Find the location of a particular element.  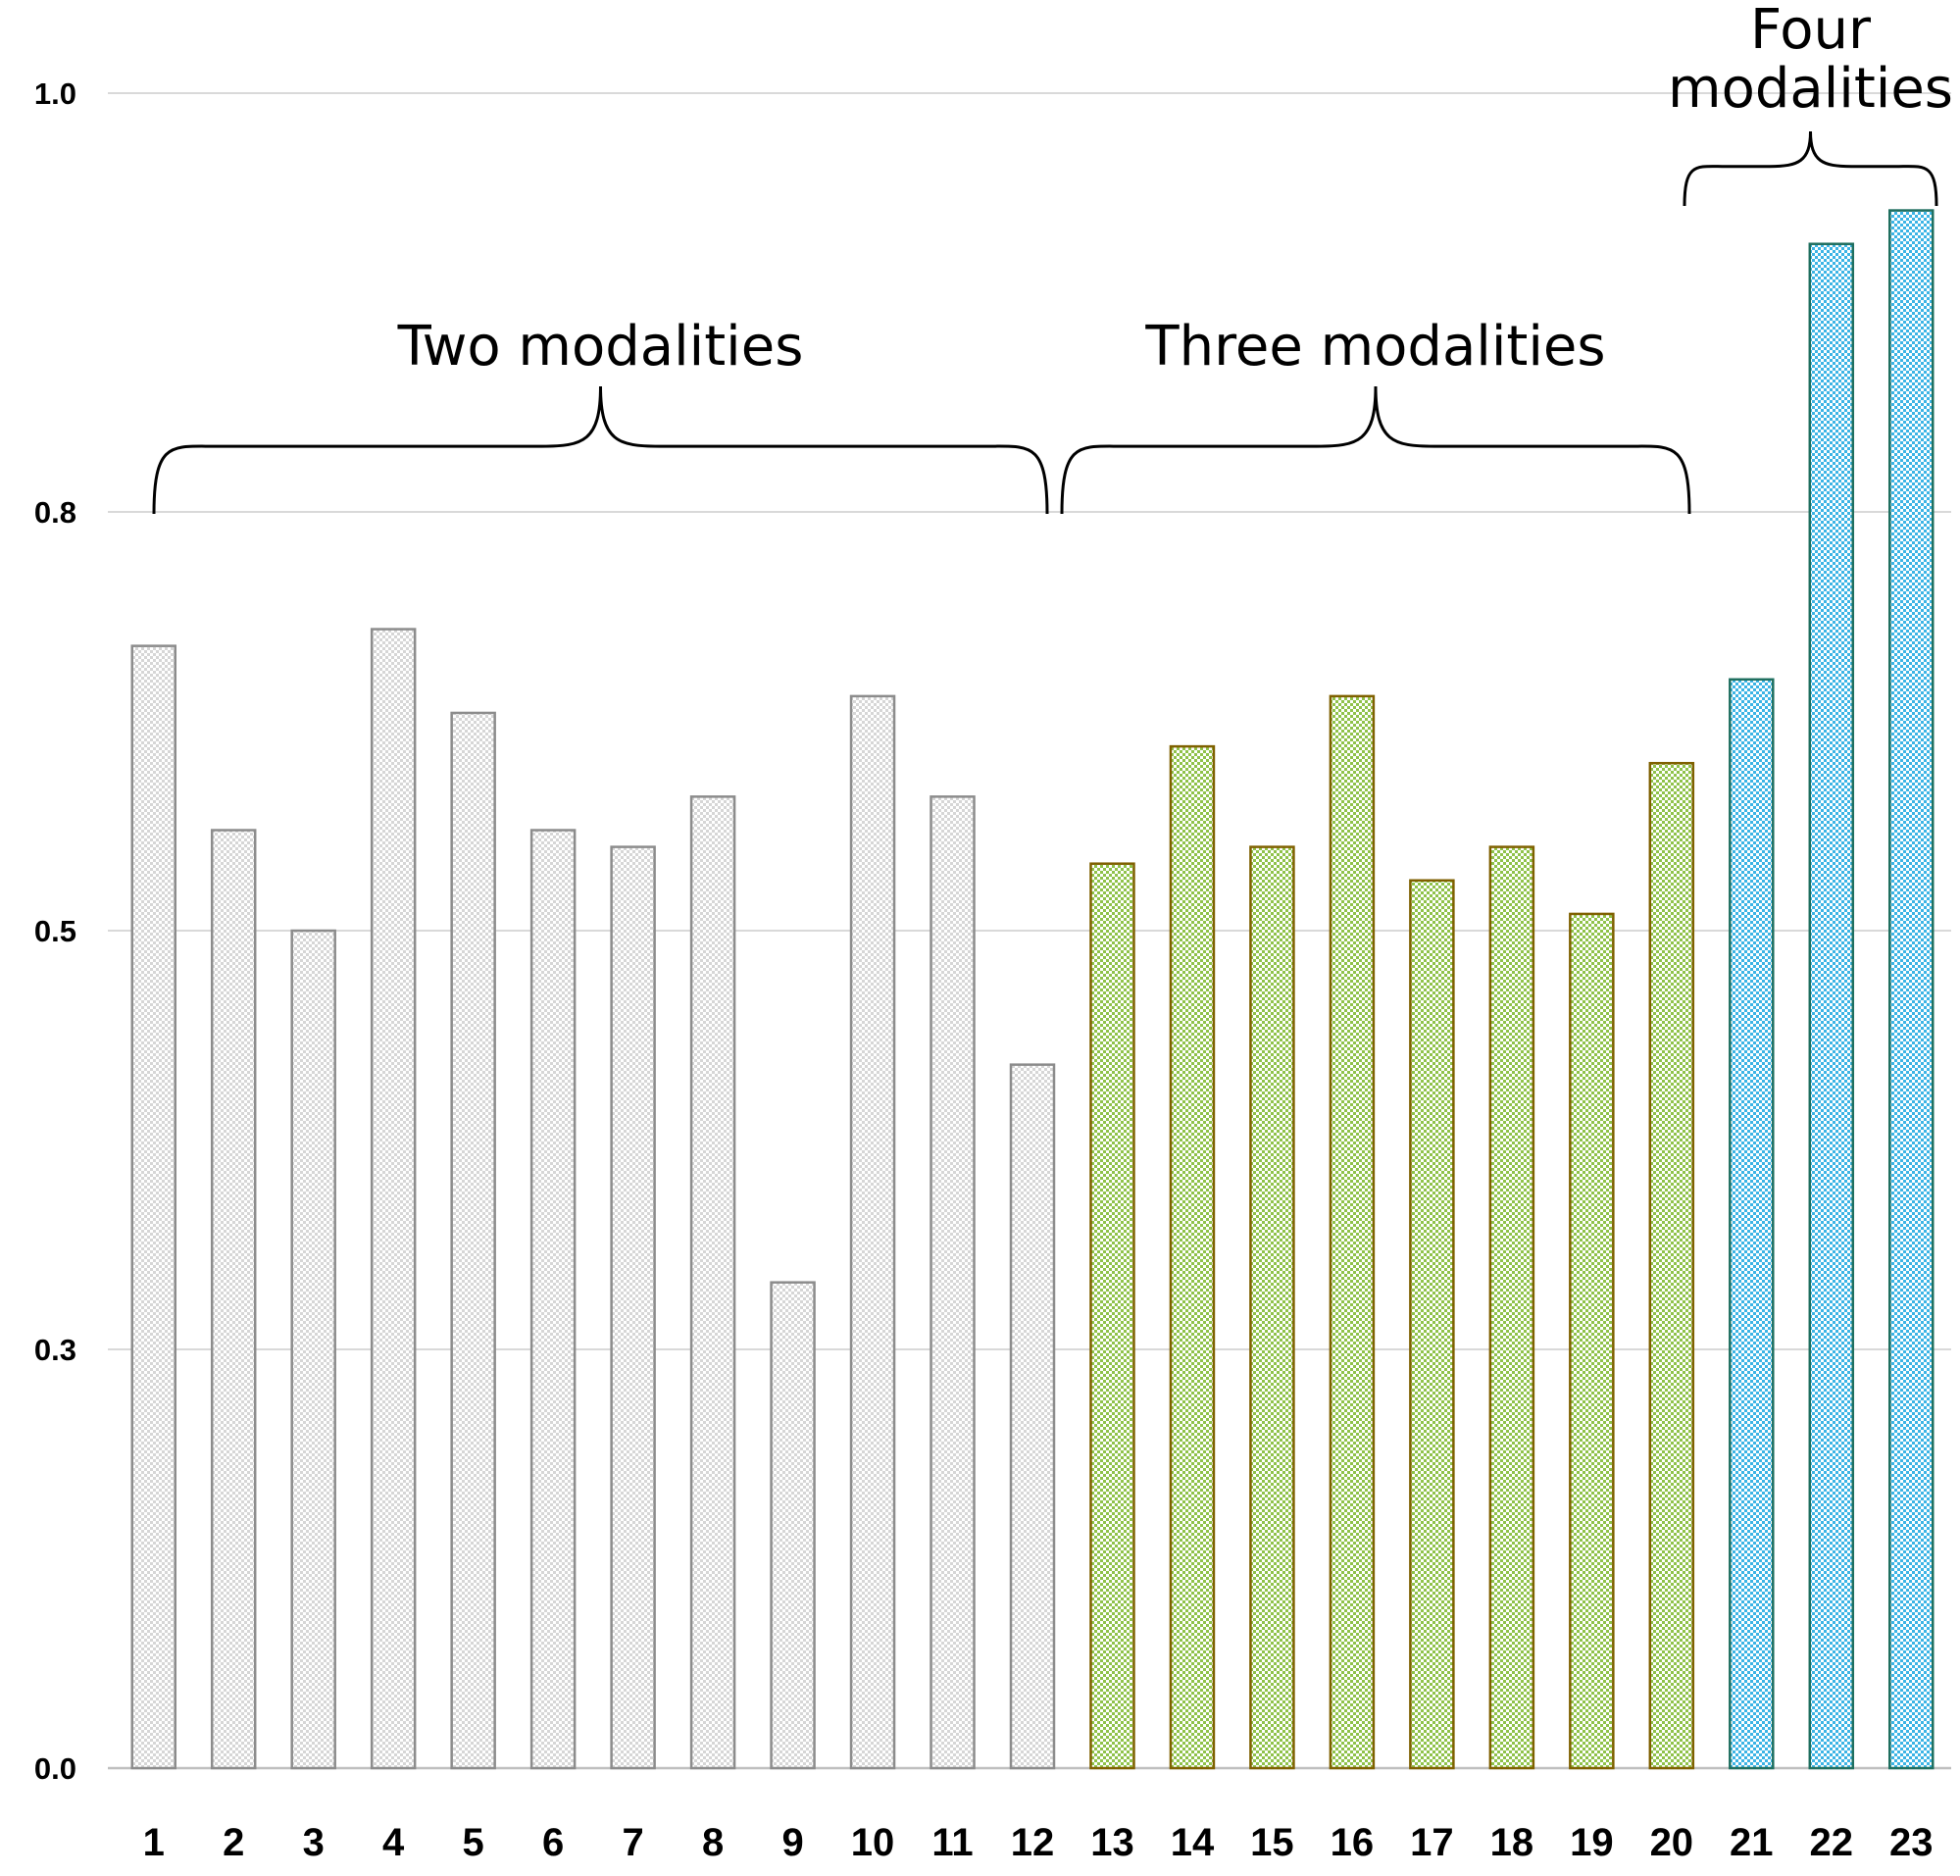

y-tick-label: 0.0 is located at coordinates (55, 1768).